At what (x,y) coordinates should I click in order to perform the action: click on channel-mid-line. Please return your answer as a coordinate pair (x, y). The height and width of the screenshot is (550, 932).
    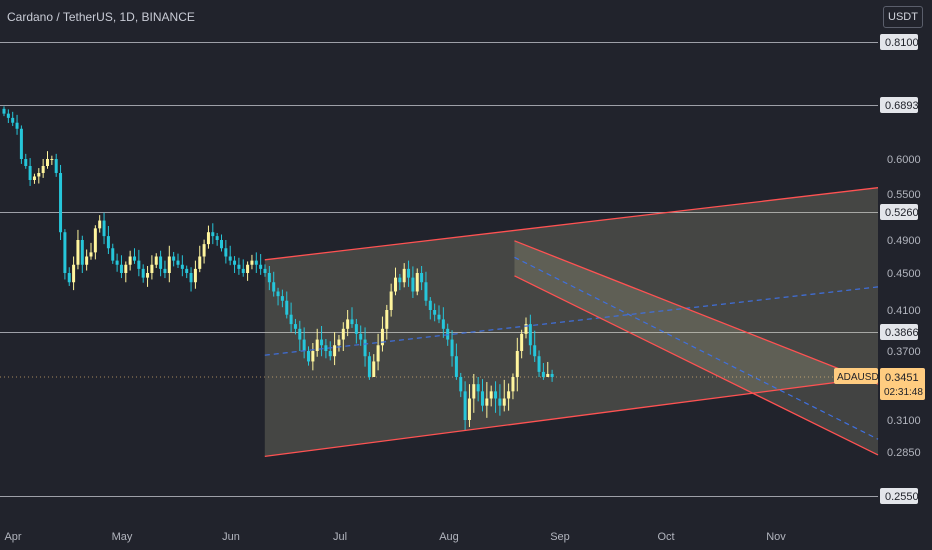
    Looking at the image, I should click on (571, 321).